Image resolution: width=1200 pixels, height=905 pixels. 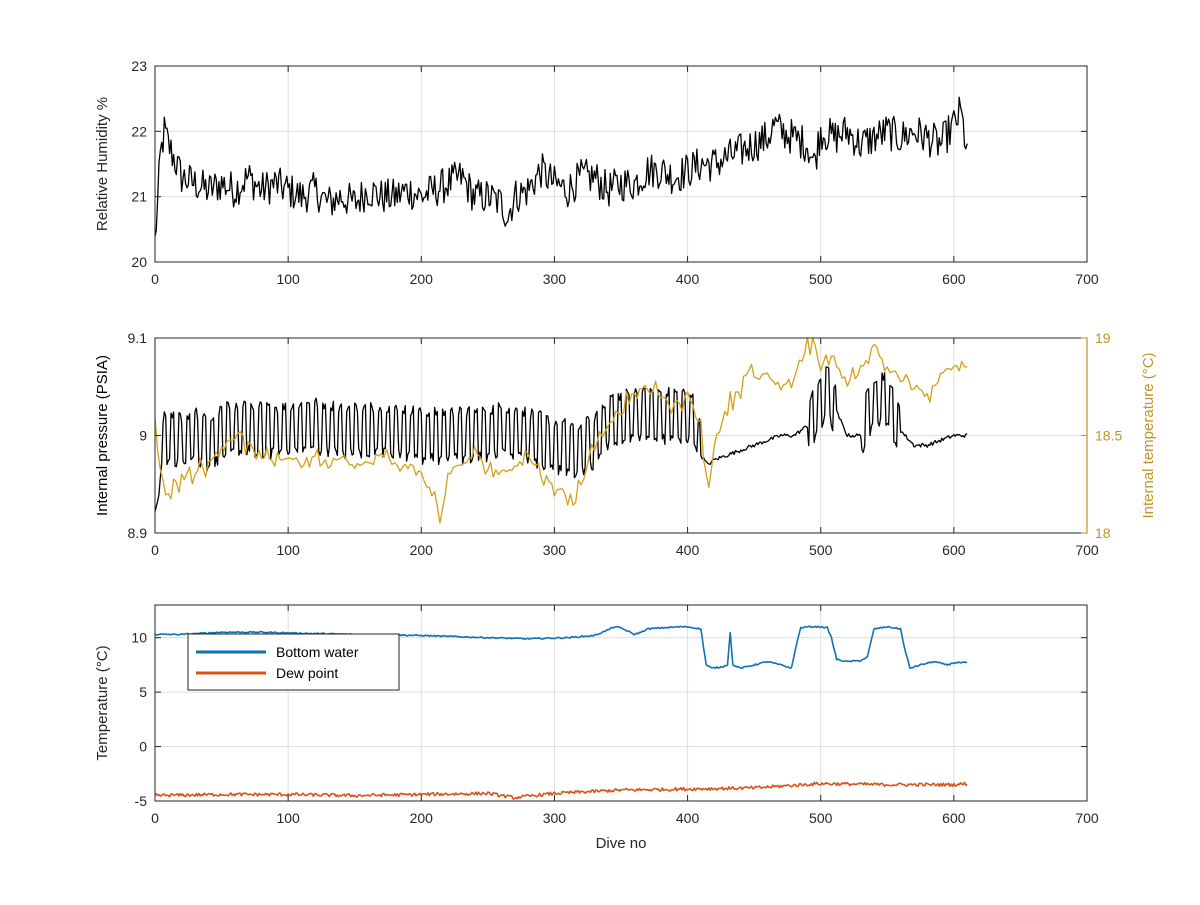 What do you see at coordinates (317, 652) in the screenshot?
I see `legend-entry-bottom-water: Bottom water` at bounding box center [317, 652].